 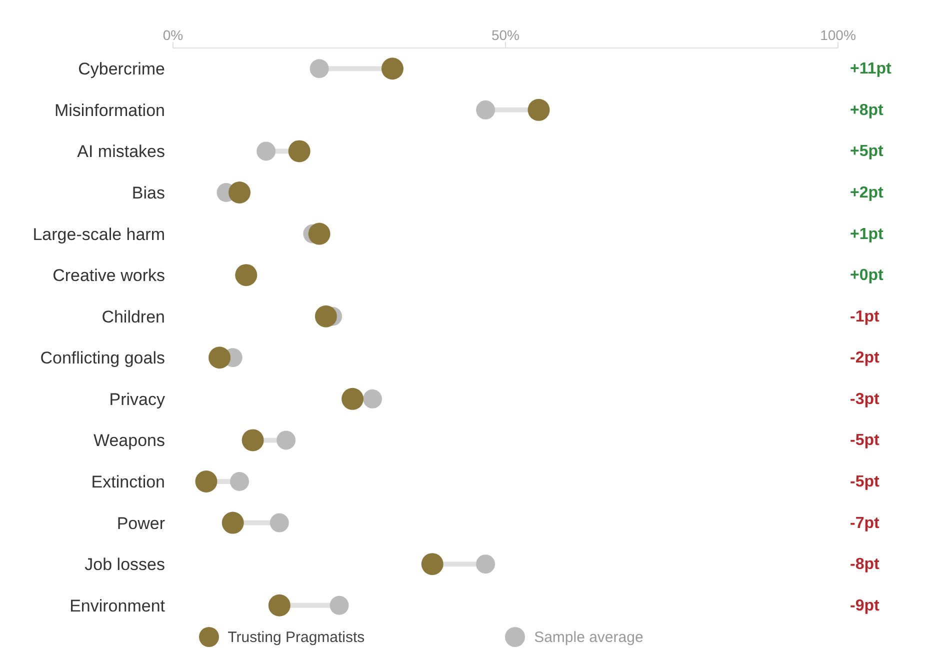 What do you see at coordinates (588, 638) in the screenshot?
I see `legend-label: Sample average` at bounding box center [588, 638].